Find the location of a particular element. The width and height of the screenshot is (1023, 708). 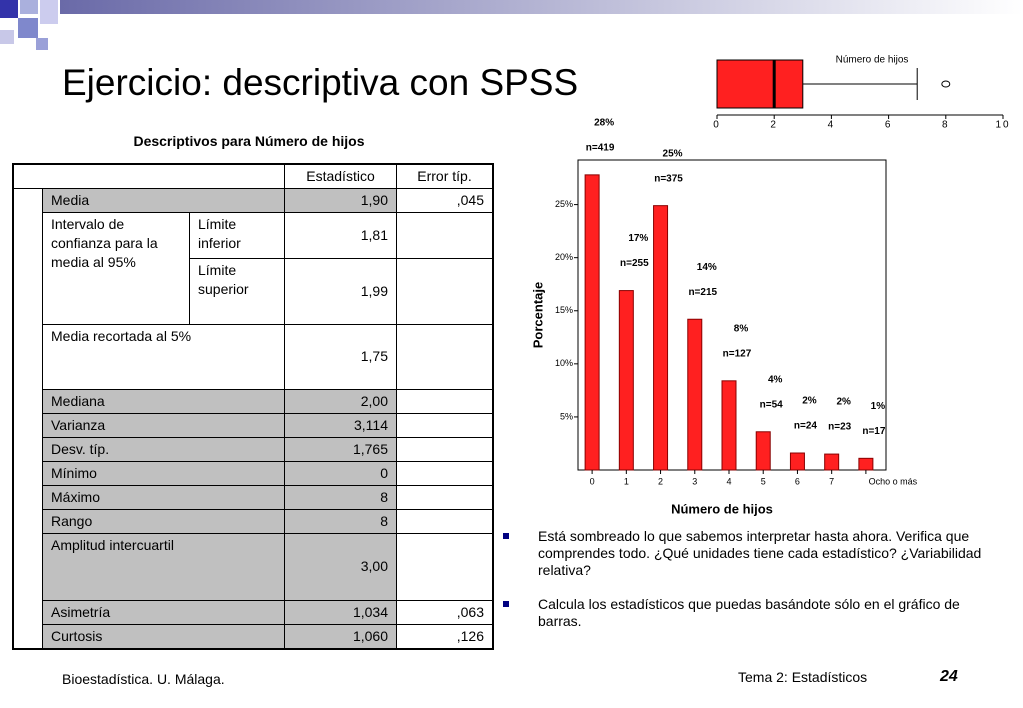

x-tick-label: 2 is located at coordinates (660, 481).